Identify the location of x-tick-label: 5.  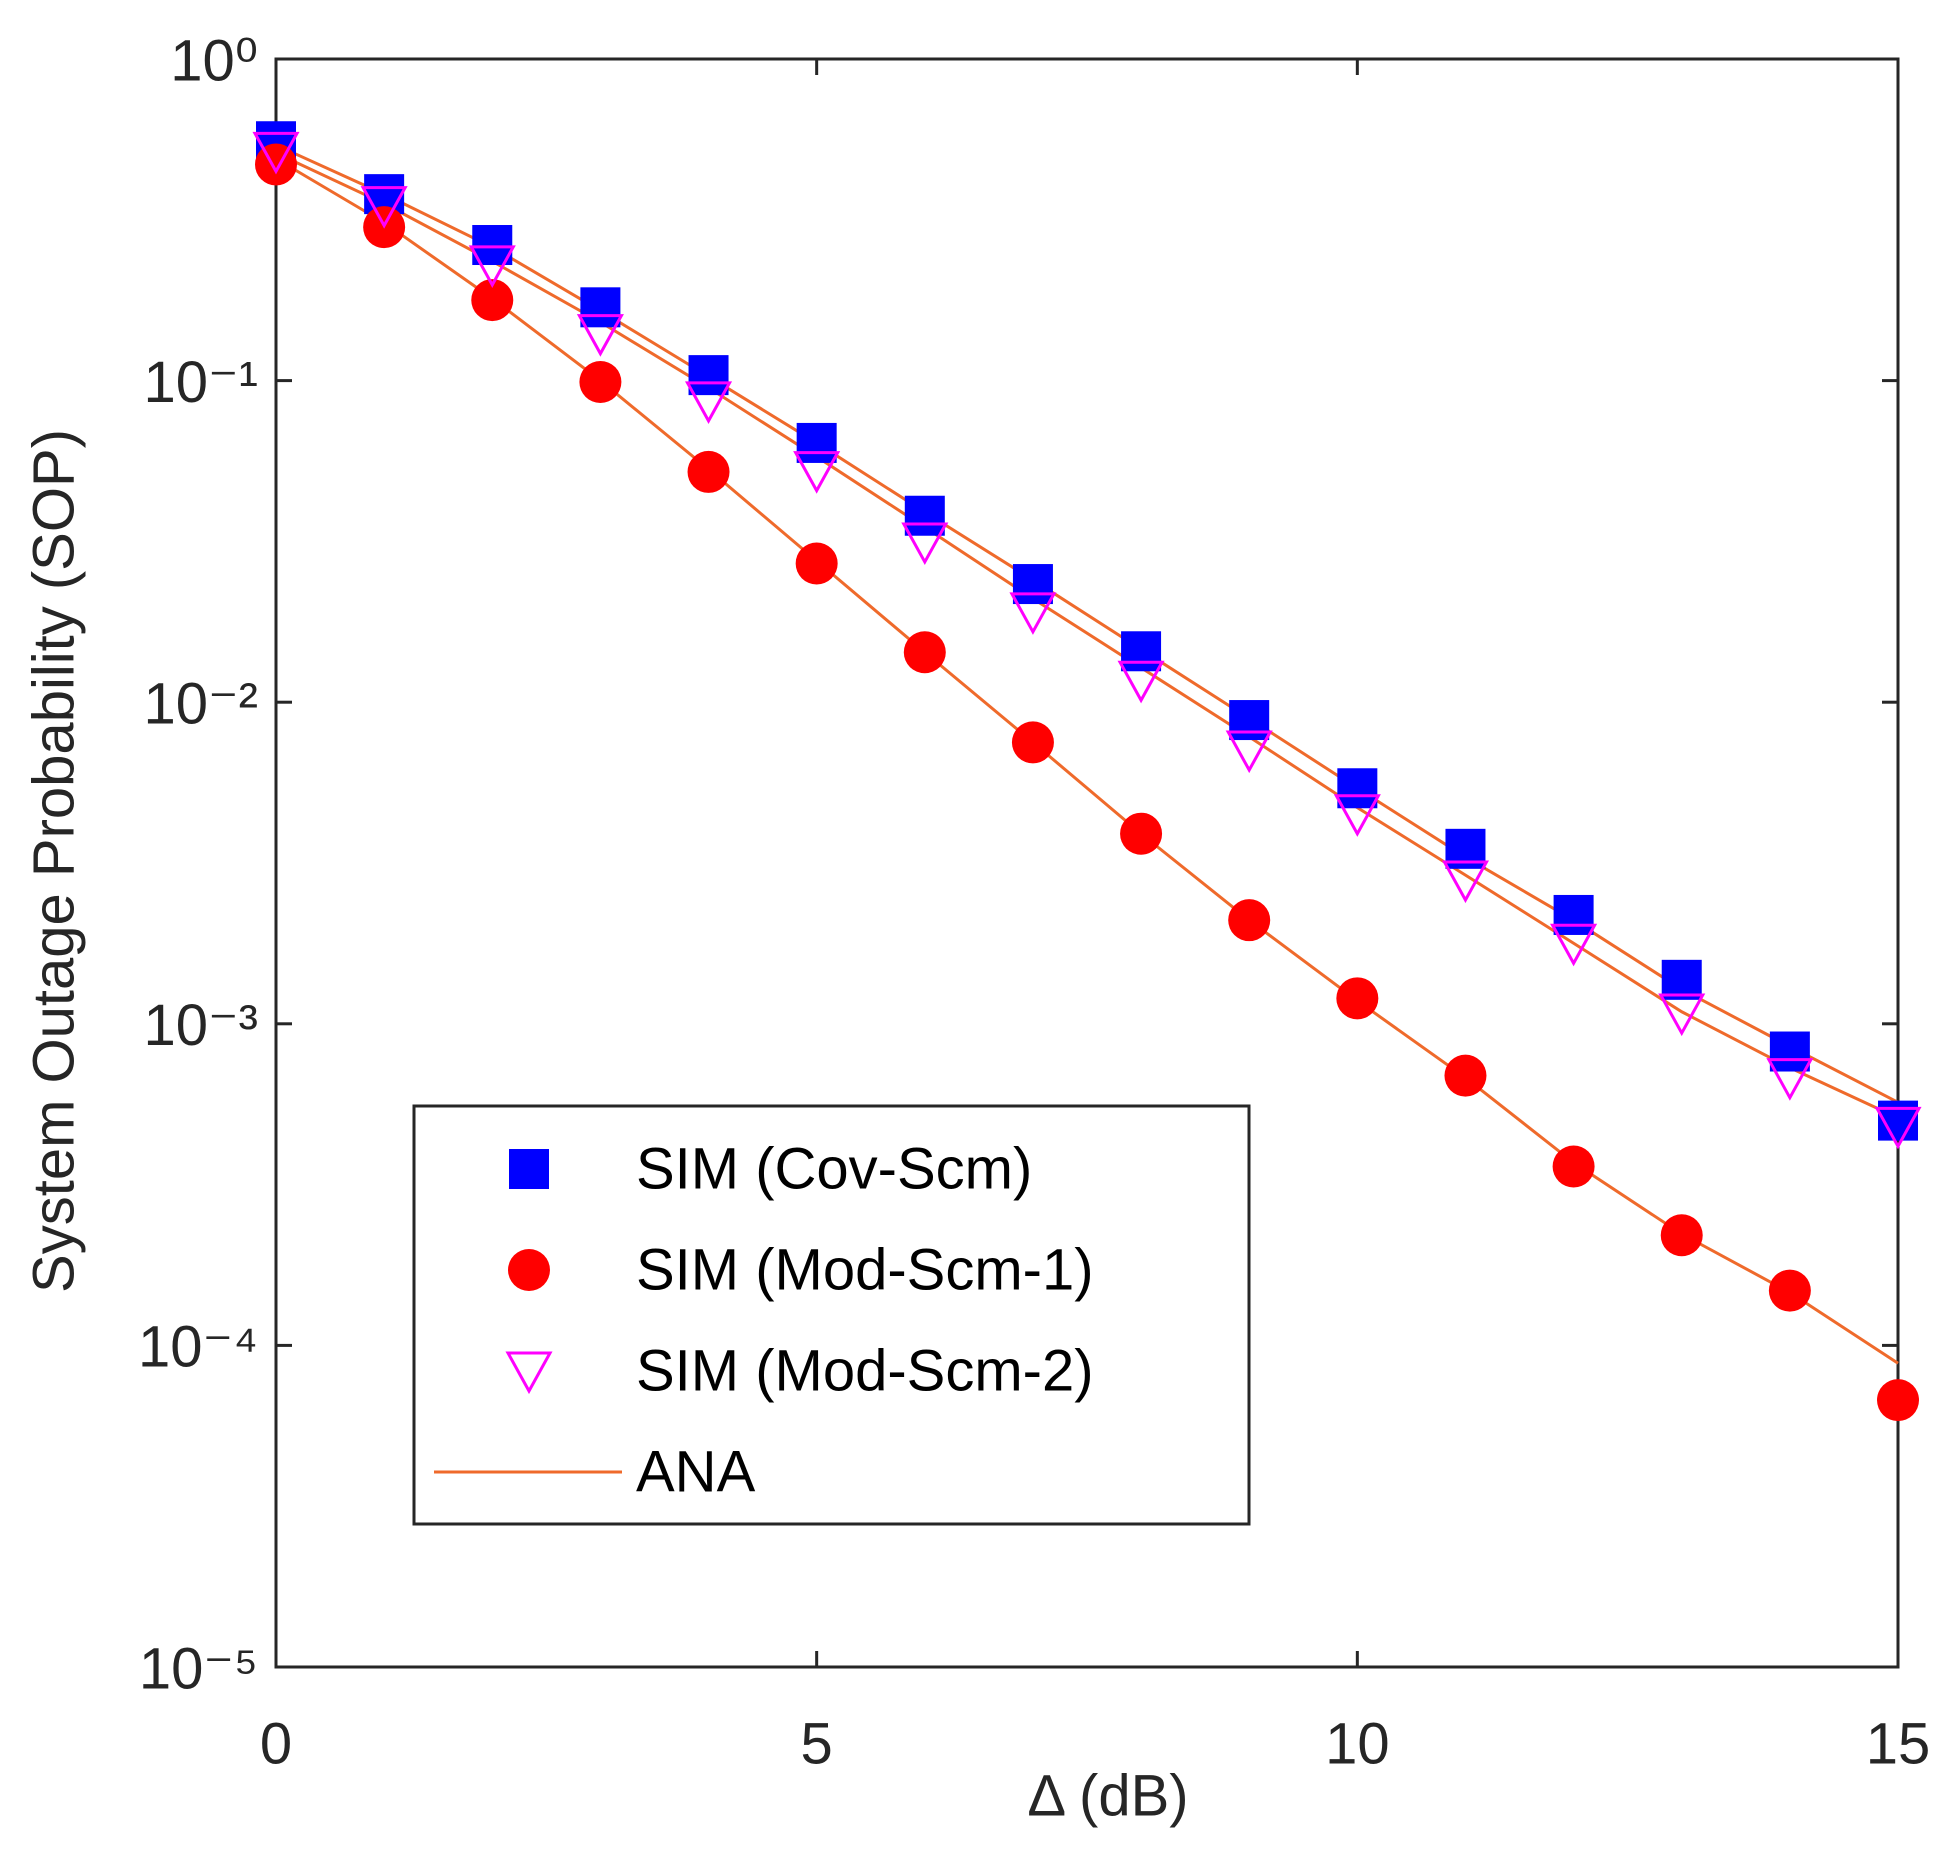
(817, 1743).